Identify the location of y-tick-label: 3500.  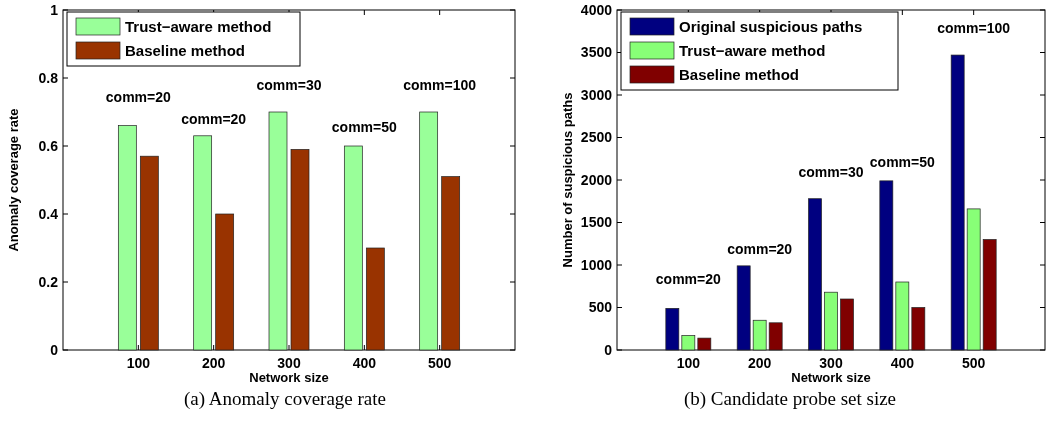
(596, 52).